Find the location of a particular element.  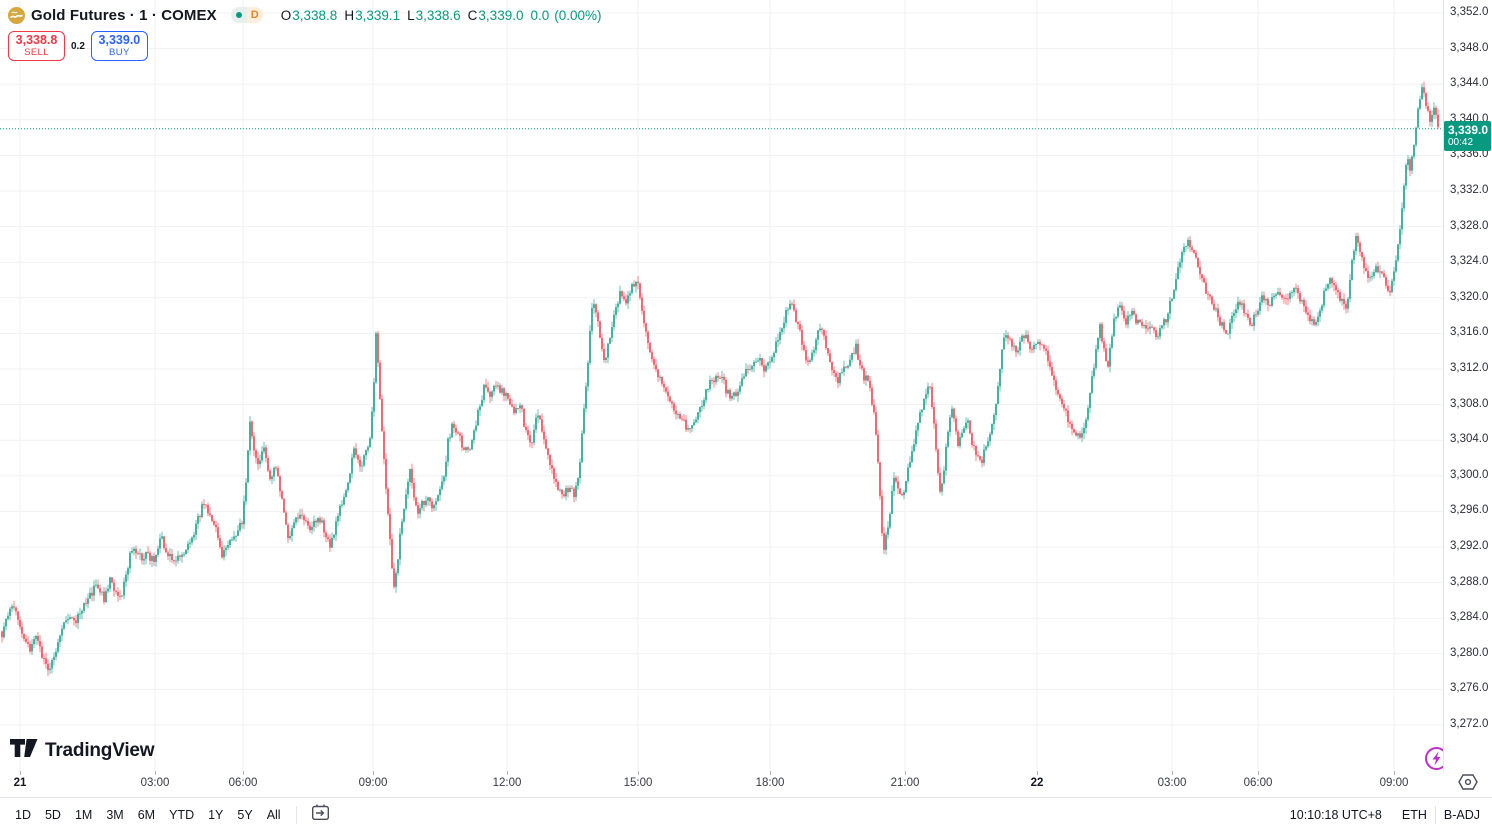

date-range-switcher: 1D 5D 1M 3M 6M YTD 1Y 5Y All is located at coordinates (144, 815).